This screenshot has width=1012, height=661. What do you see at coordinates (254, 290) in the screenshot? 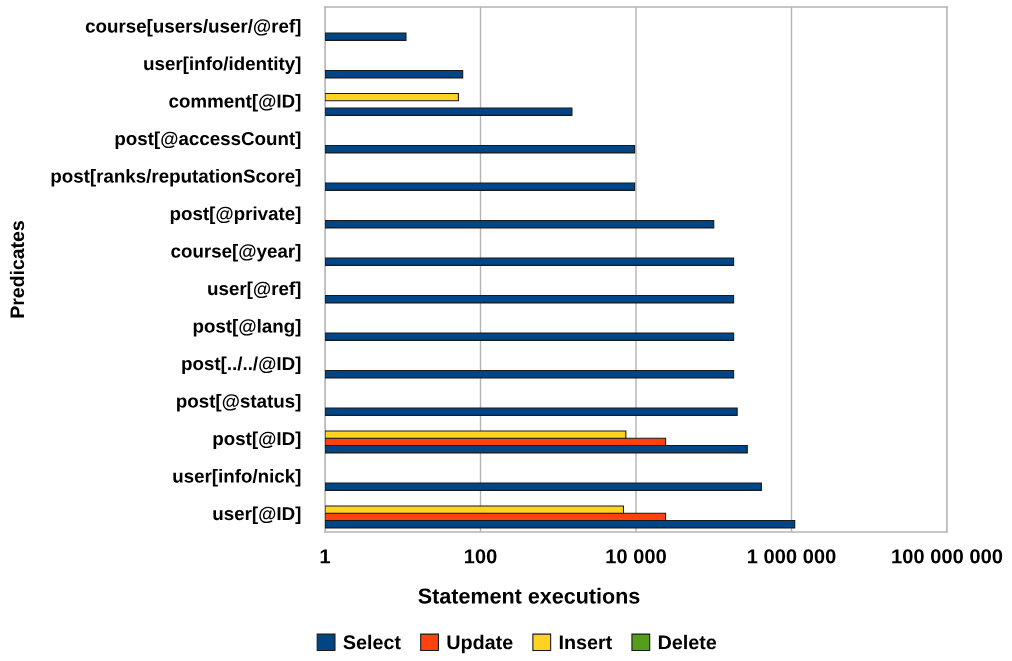
I see `y-tick-label: user[@ref]` at bounding box center [254, 290].